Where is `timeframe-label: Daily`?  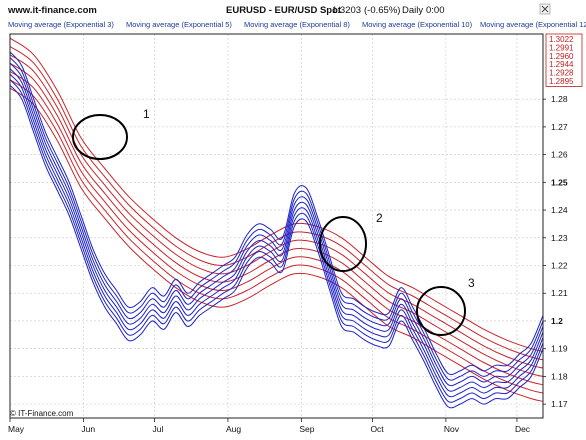
timeframe-label: Daily is located at coordinates (412, 10).